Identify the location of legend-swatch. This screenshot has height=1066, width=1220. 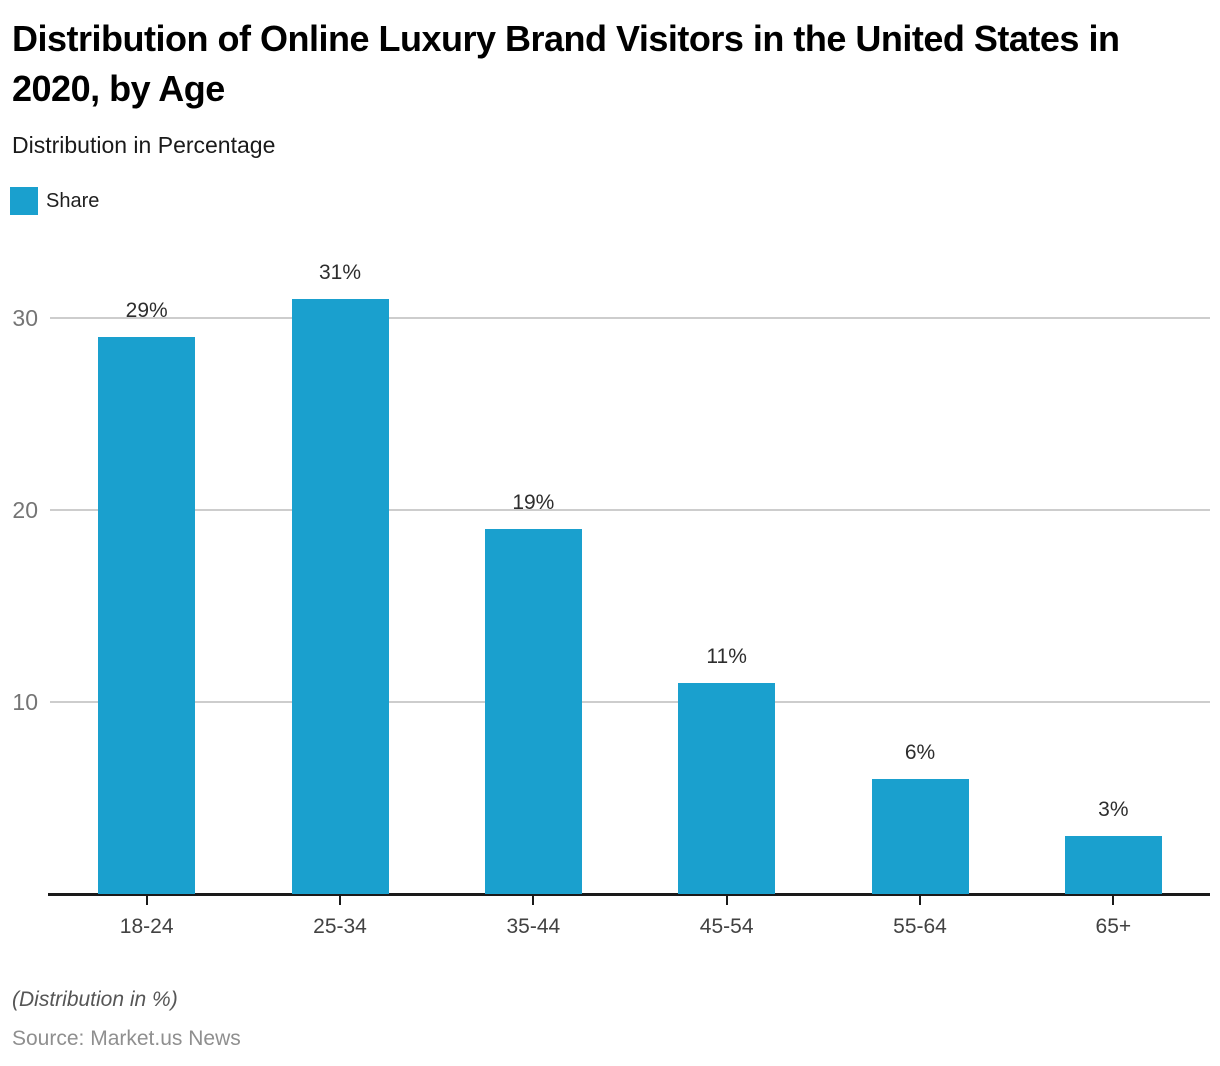
(24, 201).